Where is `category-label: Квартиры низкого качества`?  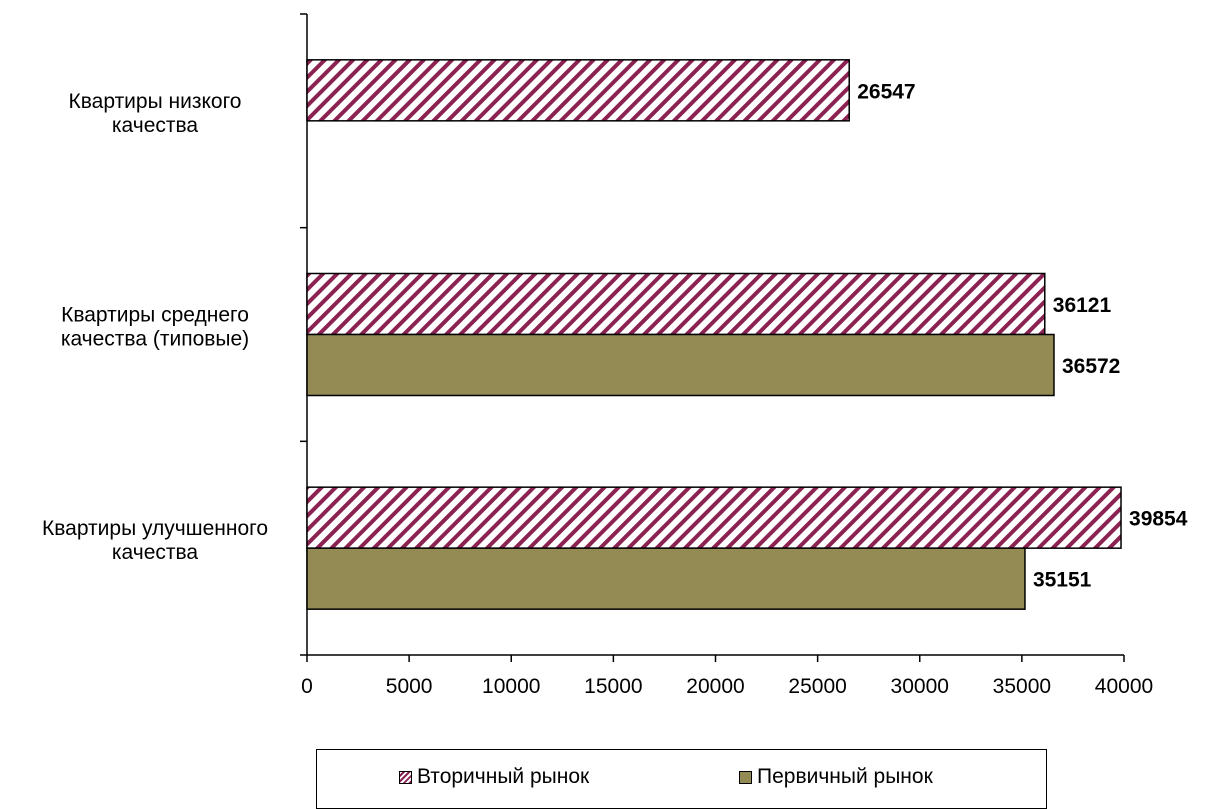
category-label: Квартиры низкого качества is located at coordinates (155, 113).